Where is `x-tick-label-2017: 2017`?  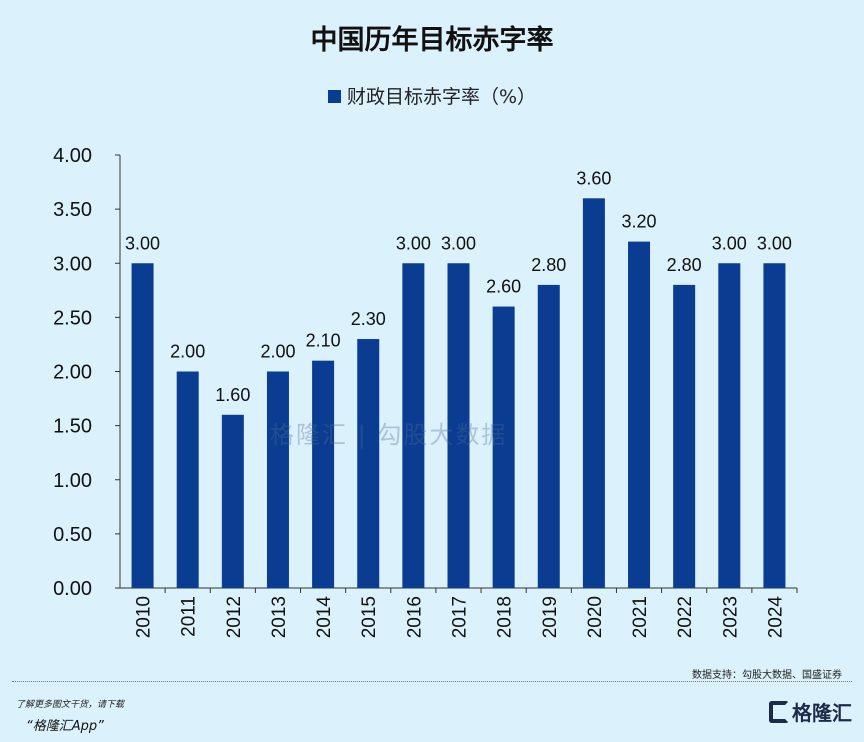
x-tick-label-2017: 2017 is located at coordinates (460, 617).